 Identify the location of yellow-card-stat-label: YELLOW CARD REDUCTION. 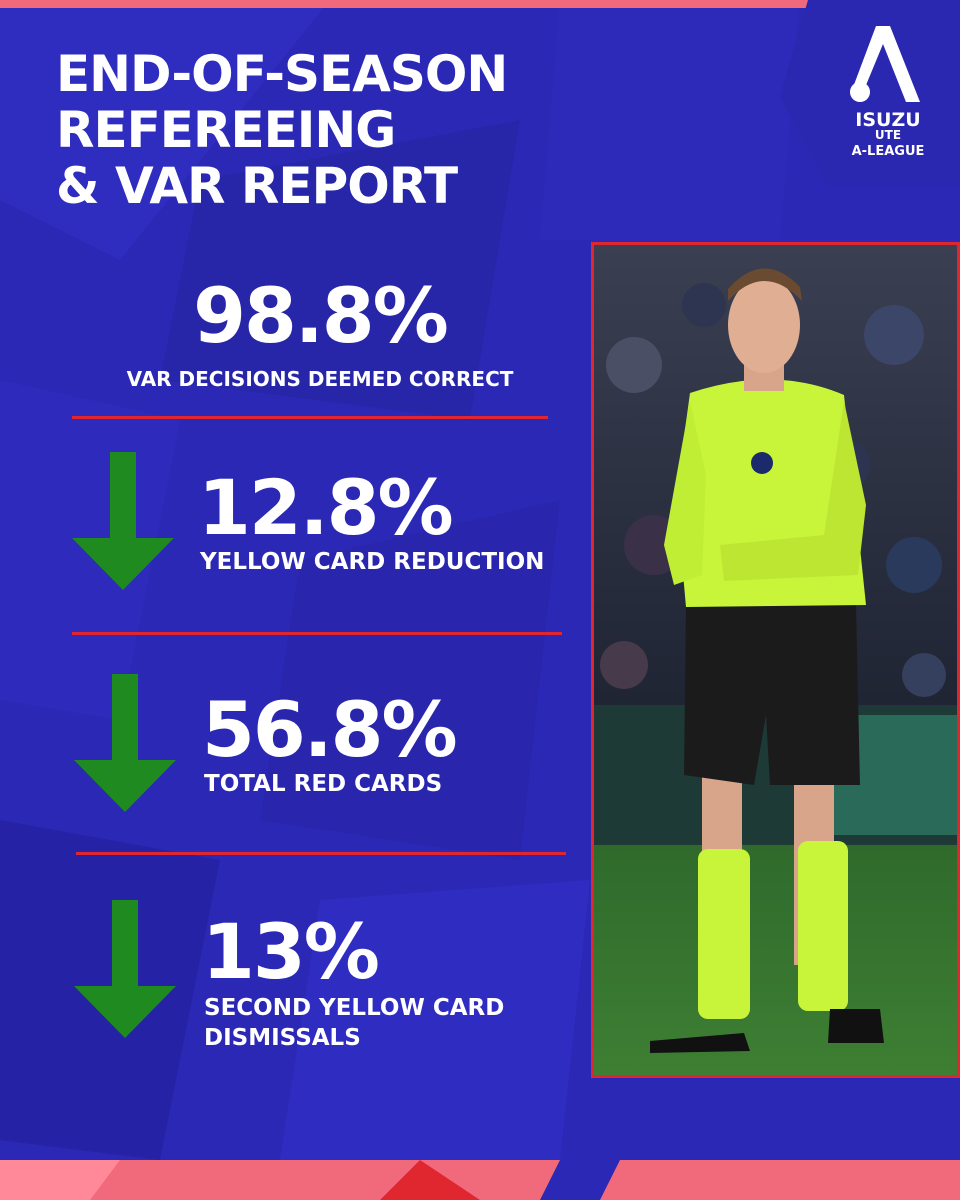
(372, 562).